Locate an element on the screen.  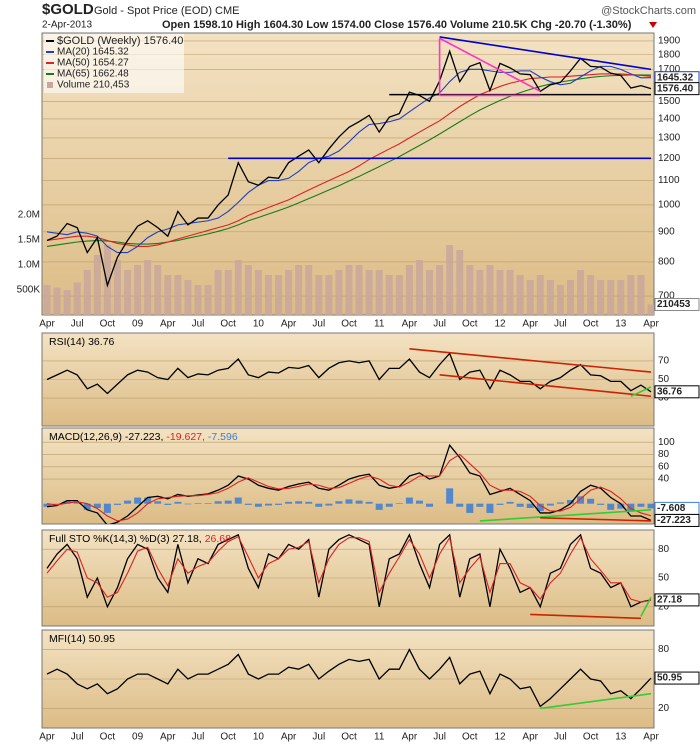
legend-label: RSI(14) 36.76 is located at coordinates (82, 342).